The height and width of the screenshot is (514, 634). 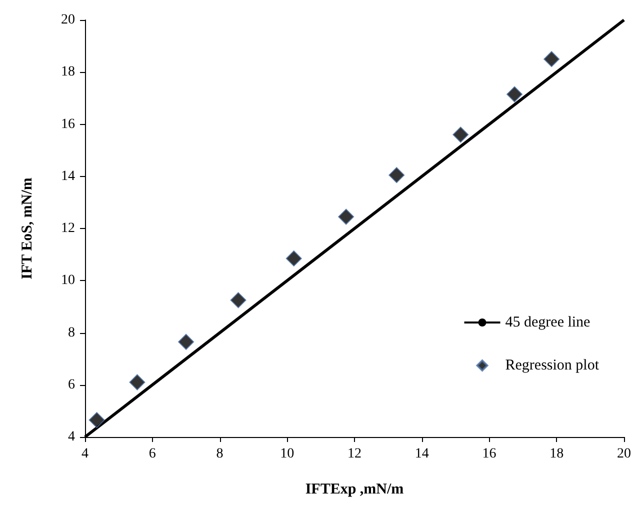 I want to click on y-tick-label: 14, so click(x=68, y=176).